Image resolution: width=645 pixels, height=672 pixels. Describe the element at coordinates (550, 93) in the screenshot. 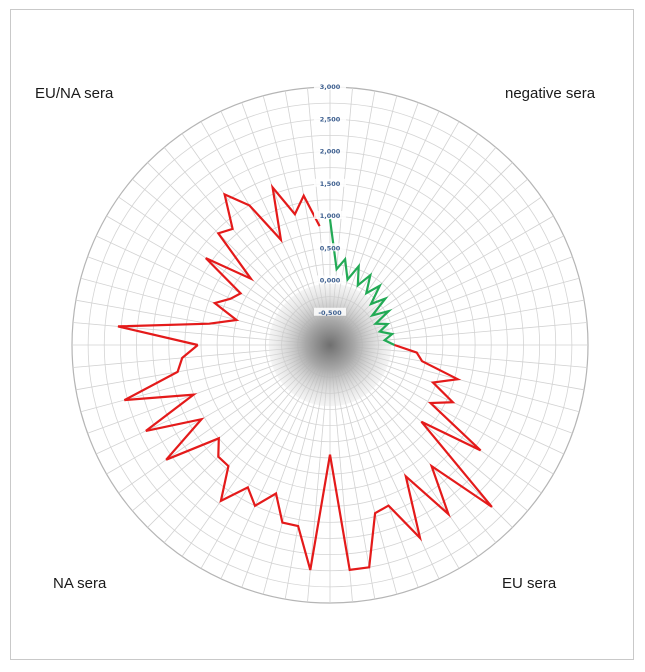

I see `group-label-negative: negative sera` at that location.